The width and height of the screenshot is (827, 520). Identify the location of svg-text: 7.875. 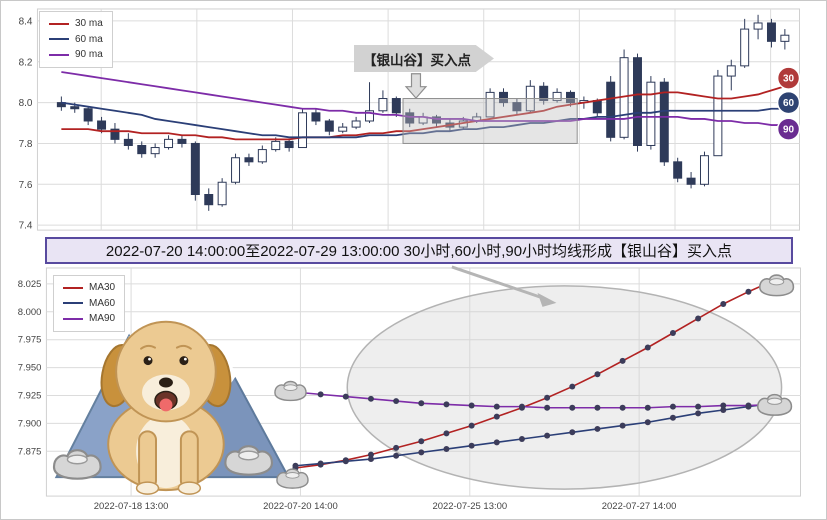
(30, 451).